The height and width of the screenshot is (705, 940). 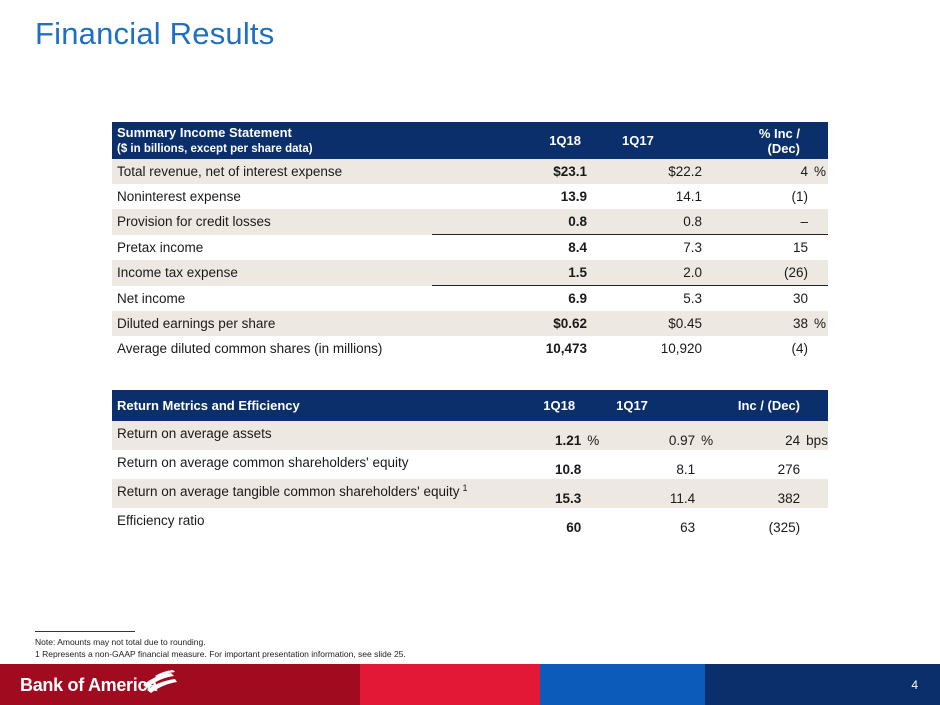 I want to click on row-label: Efficiency ratio, so click(x=304, y=522).